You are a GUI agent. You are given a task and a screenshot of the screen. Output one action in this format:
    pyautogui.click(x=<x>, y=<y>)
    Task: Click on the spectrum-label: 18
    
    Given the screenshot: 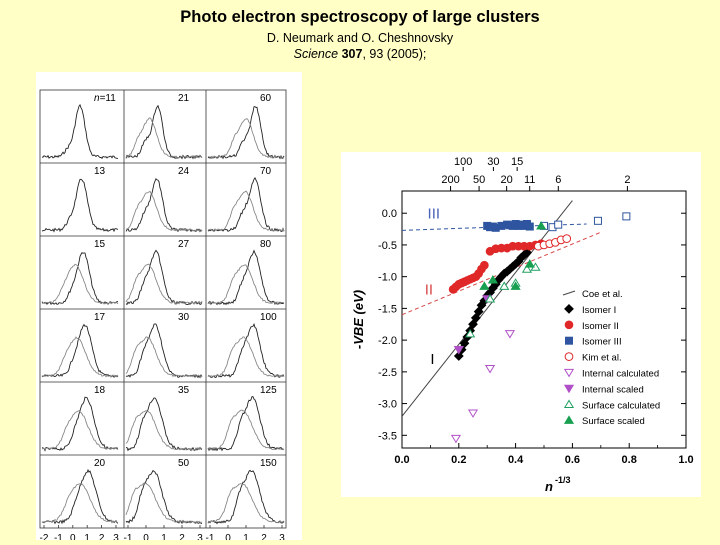 What is the action you would take?
    pyautogui.click(x=100, y=390)
    